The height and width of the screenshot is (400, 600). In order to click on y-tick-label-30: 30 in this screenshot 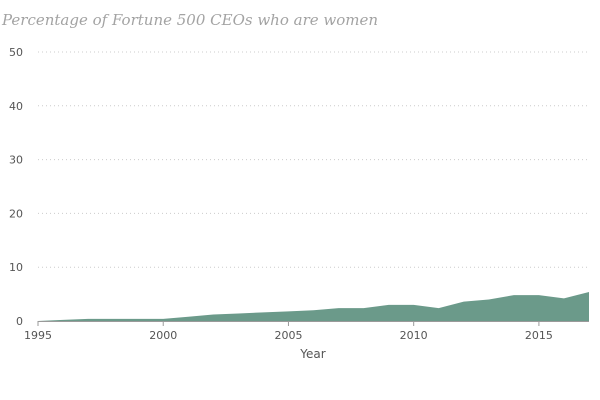, I will do `click(16, 160)`.